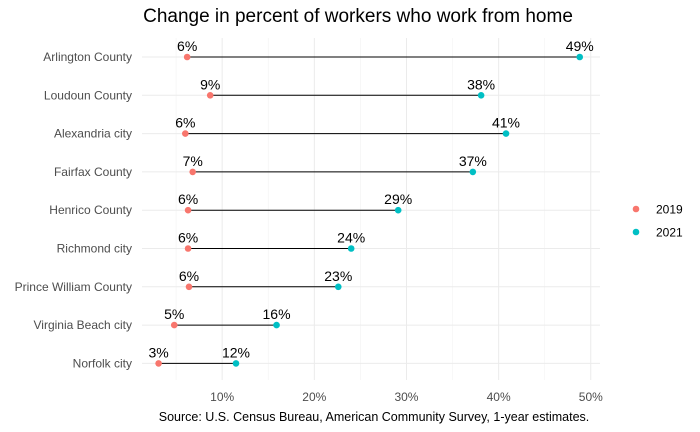  What do you see at coordinates (102, 363) in the screenshot?
I see `y-tick-label: Norfolk city` at bounding box center [102, 363].